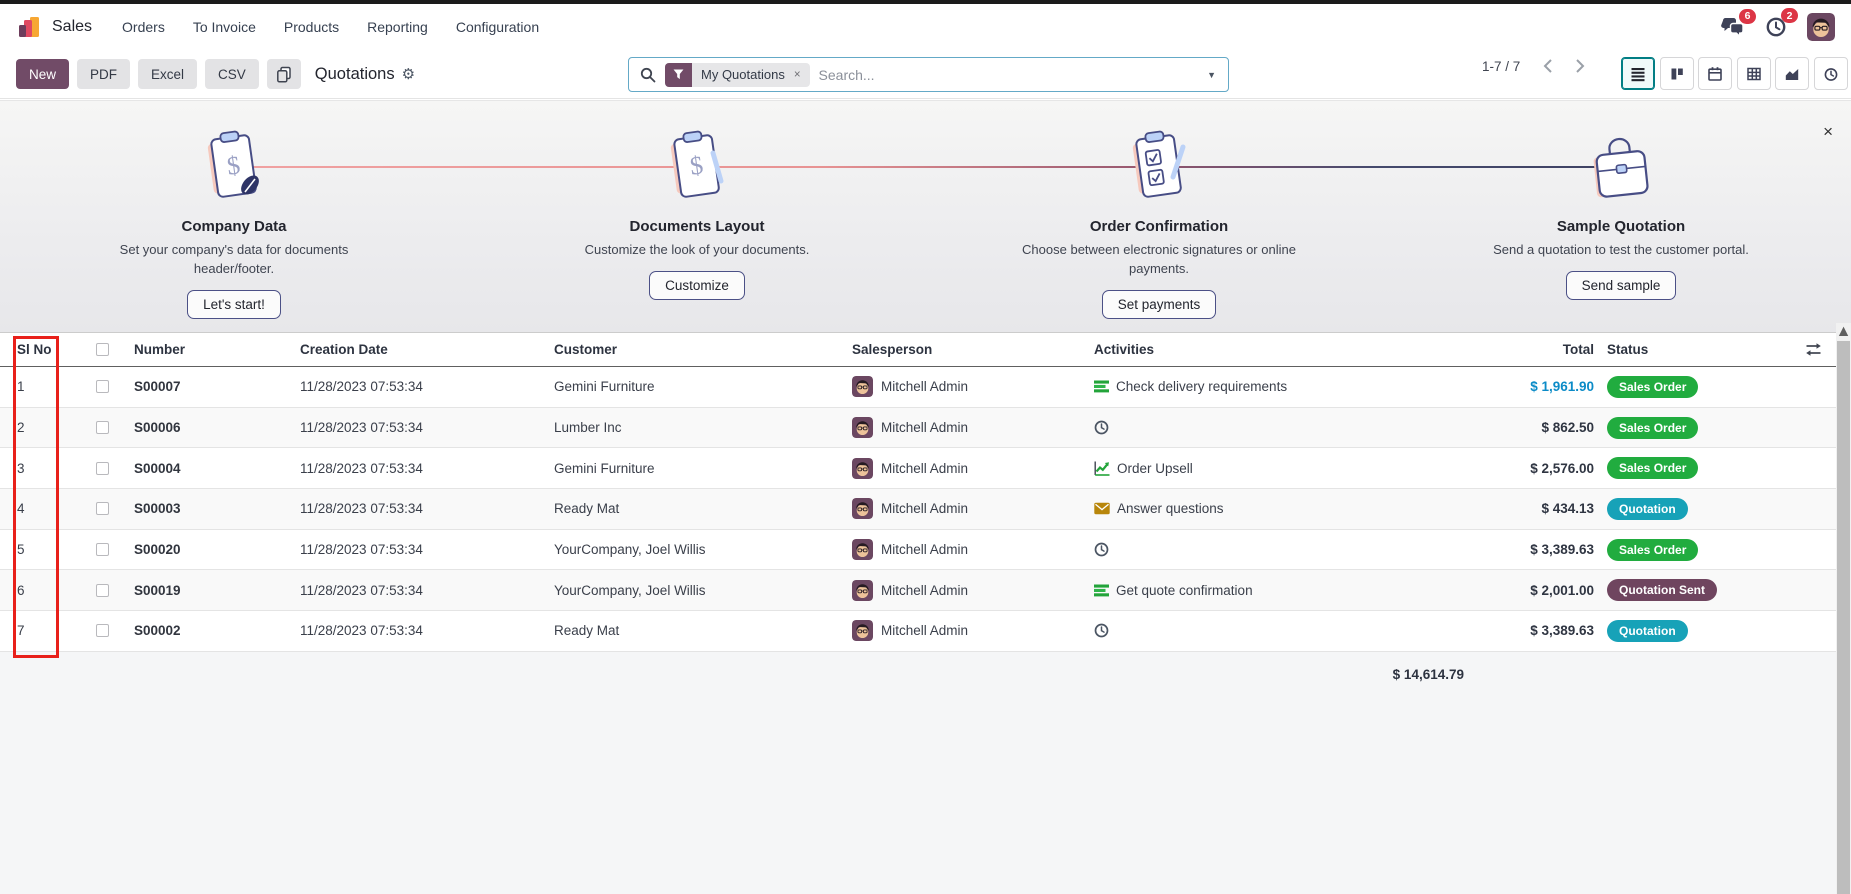 The width and height of the screenshot is (1851, 894). What do you see at coordinates (1159, 304) in the screenshot?
I see `step-action-button: Set payments` at bounding box center [1159, 304].